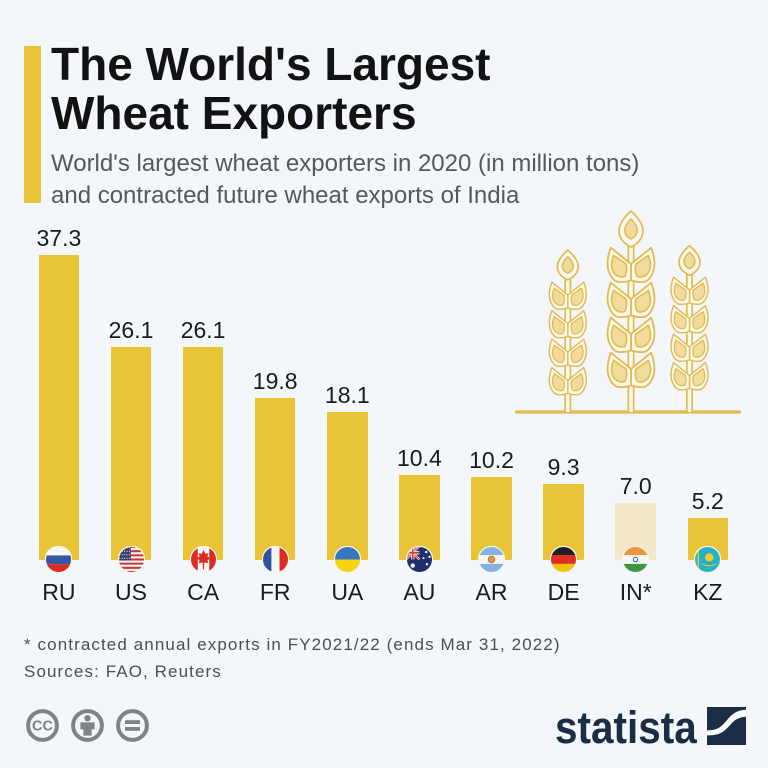 The height and width of the screenshot is (768, 768). Describe the element at coordinates (42, 727) in the screenshot. I see `svg-text: CC` at that location.